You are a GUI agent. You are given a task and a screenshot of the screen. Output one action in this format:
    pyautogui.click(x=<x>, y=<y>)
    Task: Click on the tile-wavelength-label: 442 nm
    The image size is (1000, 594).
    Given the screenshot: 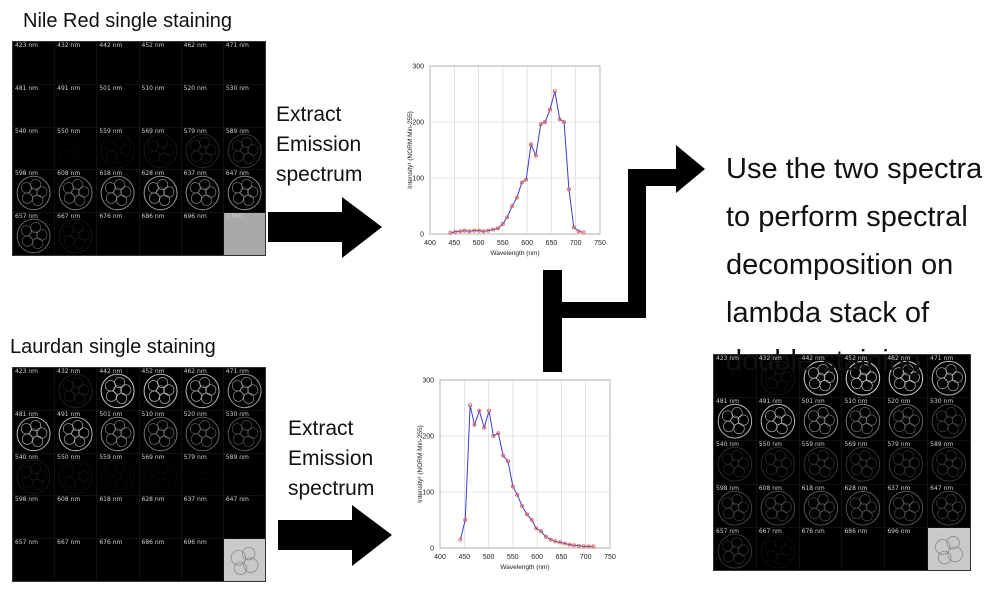 What is the action you would take?
    pyautogui.click(x=111, y=371)
    